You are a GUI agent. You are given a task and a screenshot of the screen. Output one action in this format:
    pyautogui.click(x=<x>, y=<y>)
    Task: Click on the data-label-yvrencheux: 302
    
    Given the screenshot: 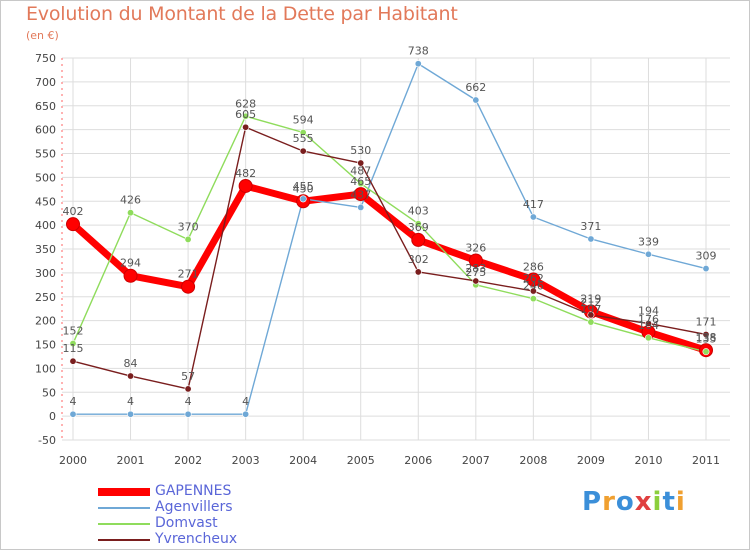 What is the action you would take?
    pyautogui.click(x=418, y=259)
    